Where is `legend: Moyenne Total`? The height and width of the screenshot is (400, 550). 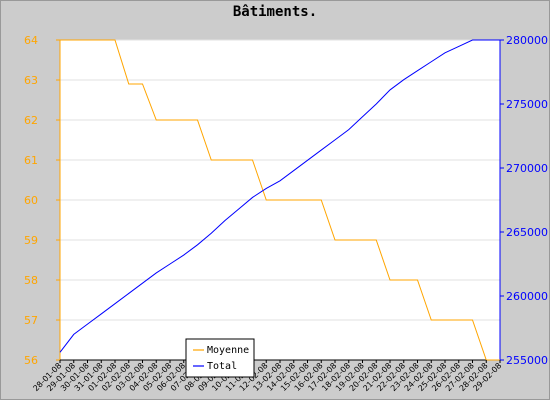
legend: Moyenne Total is located at coordinates (220, 358).